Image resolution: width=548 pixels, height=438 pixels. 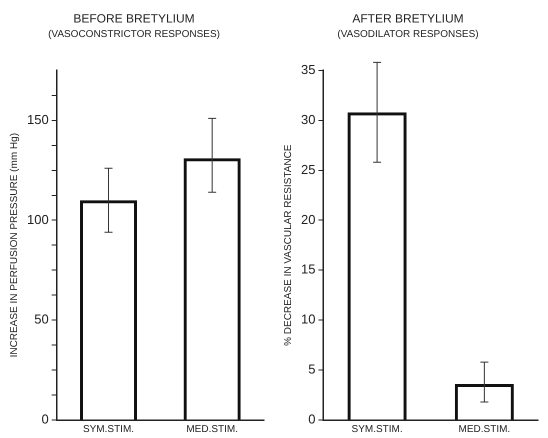 I want to click on y-tick-label: 5, so click(x=312, y=369).